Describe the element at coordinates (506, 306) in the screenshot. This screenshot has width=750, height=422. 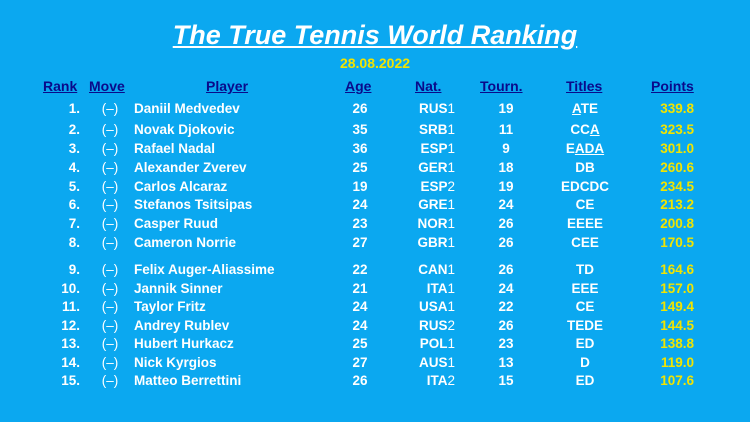
I see `tourn-cell: 22` at that location.